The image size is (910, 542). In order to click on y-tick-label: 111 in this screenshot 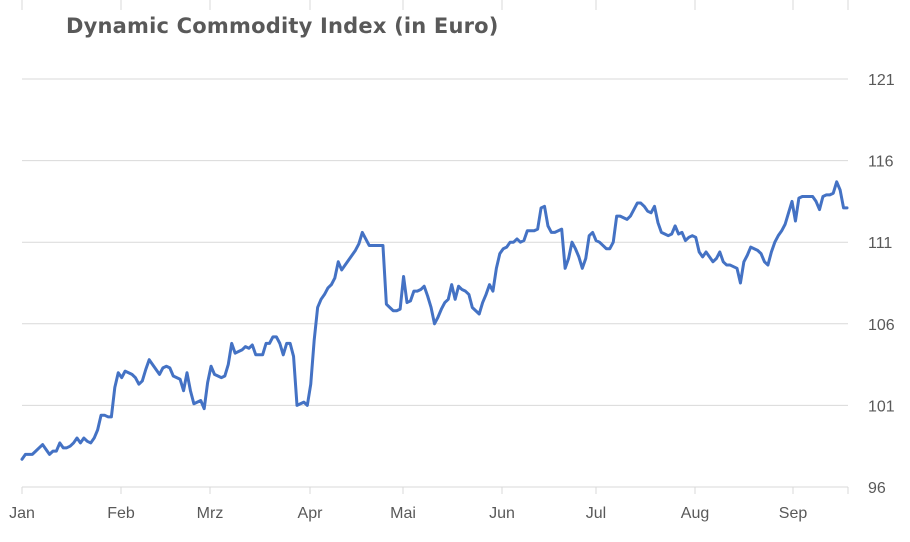, I will do `click(880, 243)`.